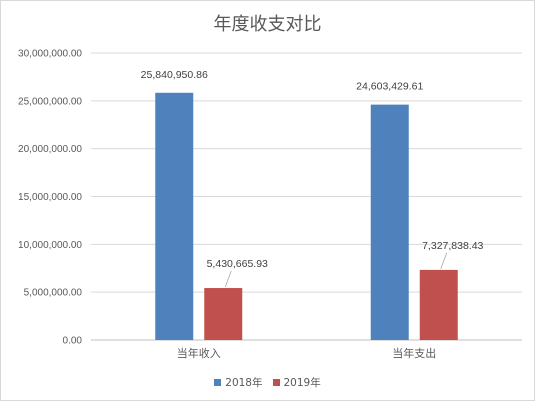 This screenshot has width=535, height=401. What do you see at coordinates (237, 264) in the screenshot?
I see `data-label: 5,430,665.93` at bounding box center [237, 264].